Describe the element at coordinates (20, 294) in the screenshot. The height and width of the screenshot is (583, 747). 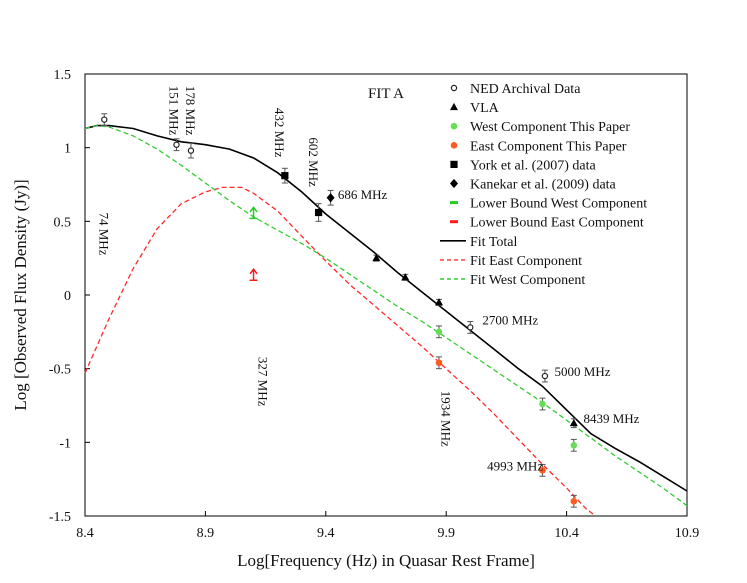
I see `y-axis-title: Log [Observed Flux Density (Jy)]` at that location.